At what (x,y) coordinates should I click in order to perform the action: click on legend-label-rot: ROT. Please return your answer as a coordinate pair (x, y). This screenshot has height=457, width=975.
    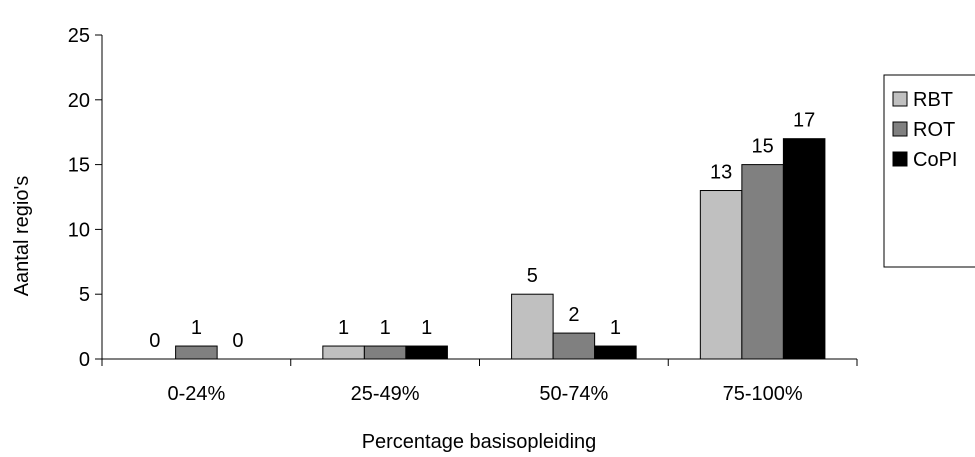
    Looking at the image, I should click on (934, 130).